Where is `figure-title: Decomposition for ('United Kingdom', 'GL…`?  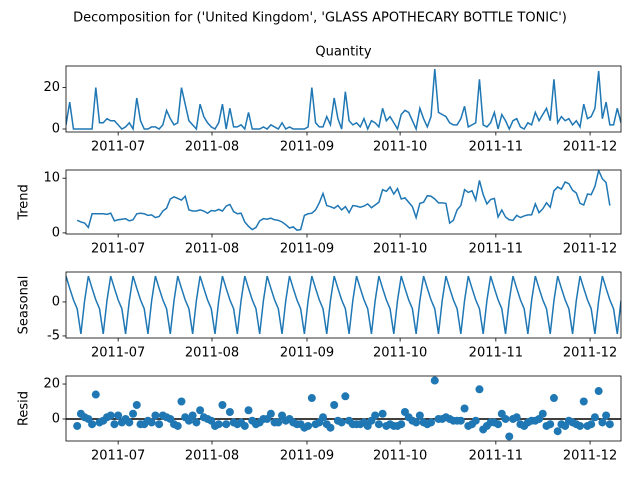
figure-title: Decomposition for ('United Kingdom', 'GL… is located at coordinates (320, 18).